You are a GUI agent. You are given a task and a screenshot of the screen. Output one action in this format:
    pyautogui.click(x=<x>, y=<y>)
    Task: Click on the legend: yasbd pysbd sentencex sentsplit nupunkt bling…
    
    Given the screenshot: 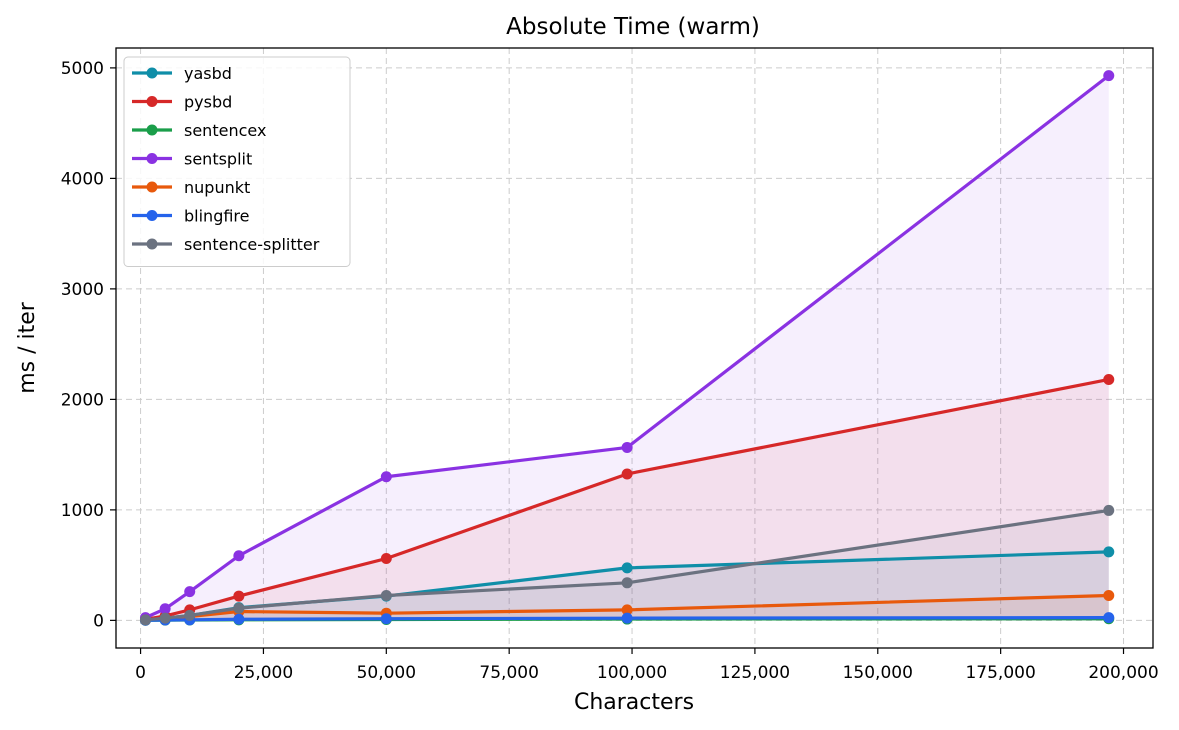 What is the action you would take?
    pyautogui.click(x=237, y=161)
    